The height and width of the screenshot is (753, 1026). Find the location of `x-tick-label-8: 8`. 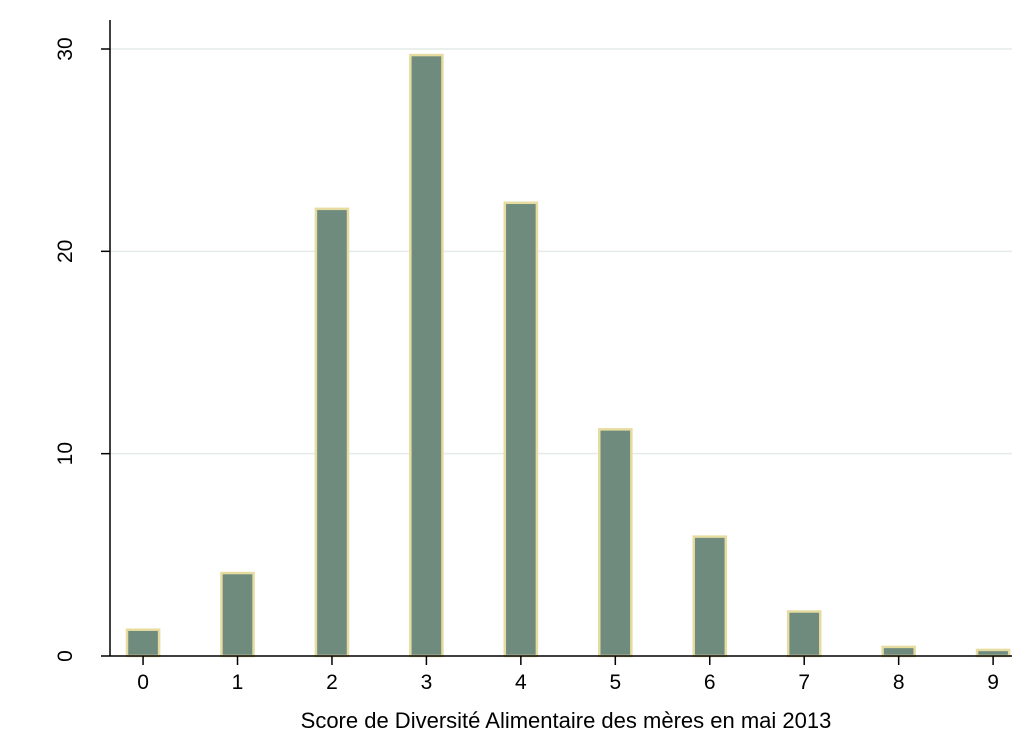

x-tick-label-8: 8 is located at coordinates (899, 682).